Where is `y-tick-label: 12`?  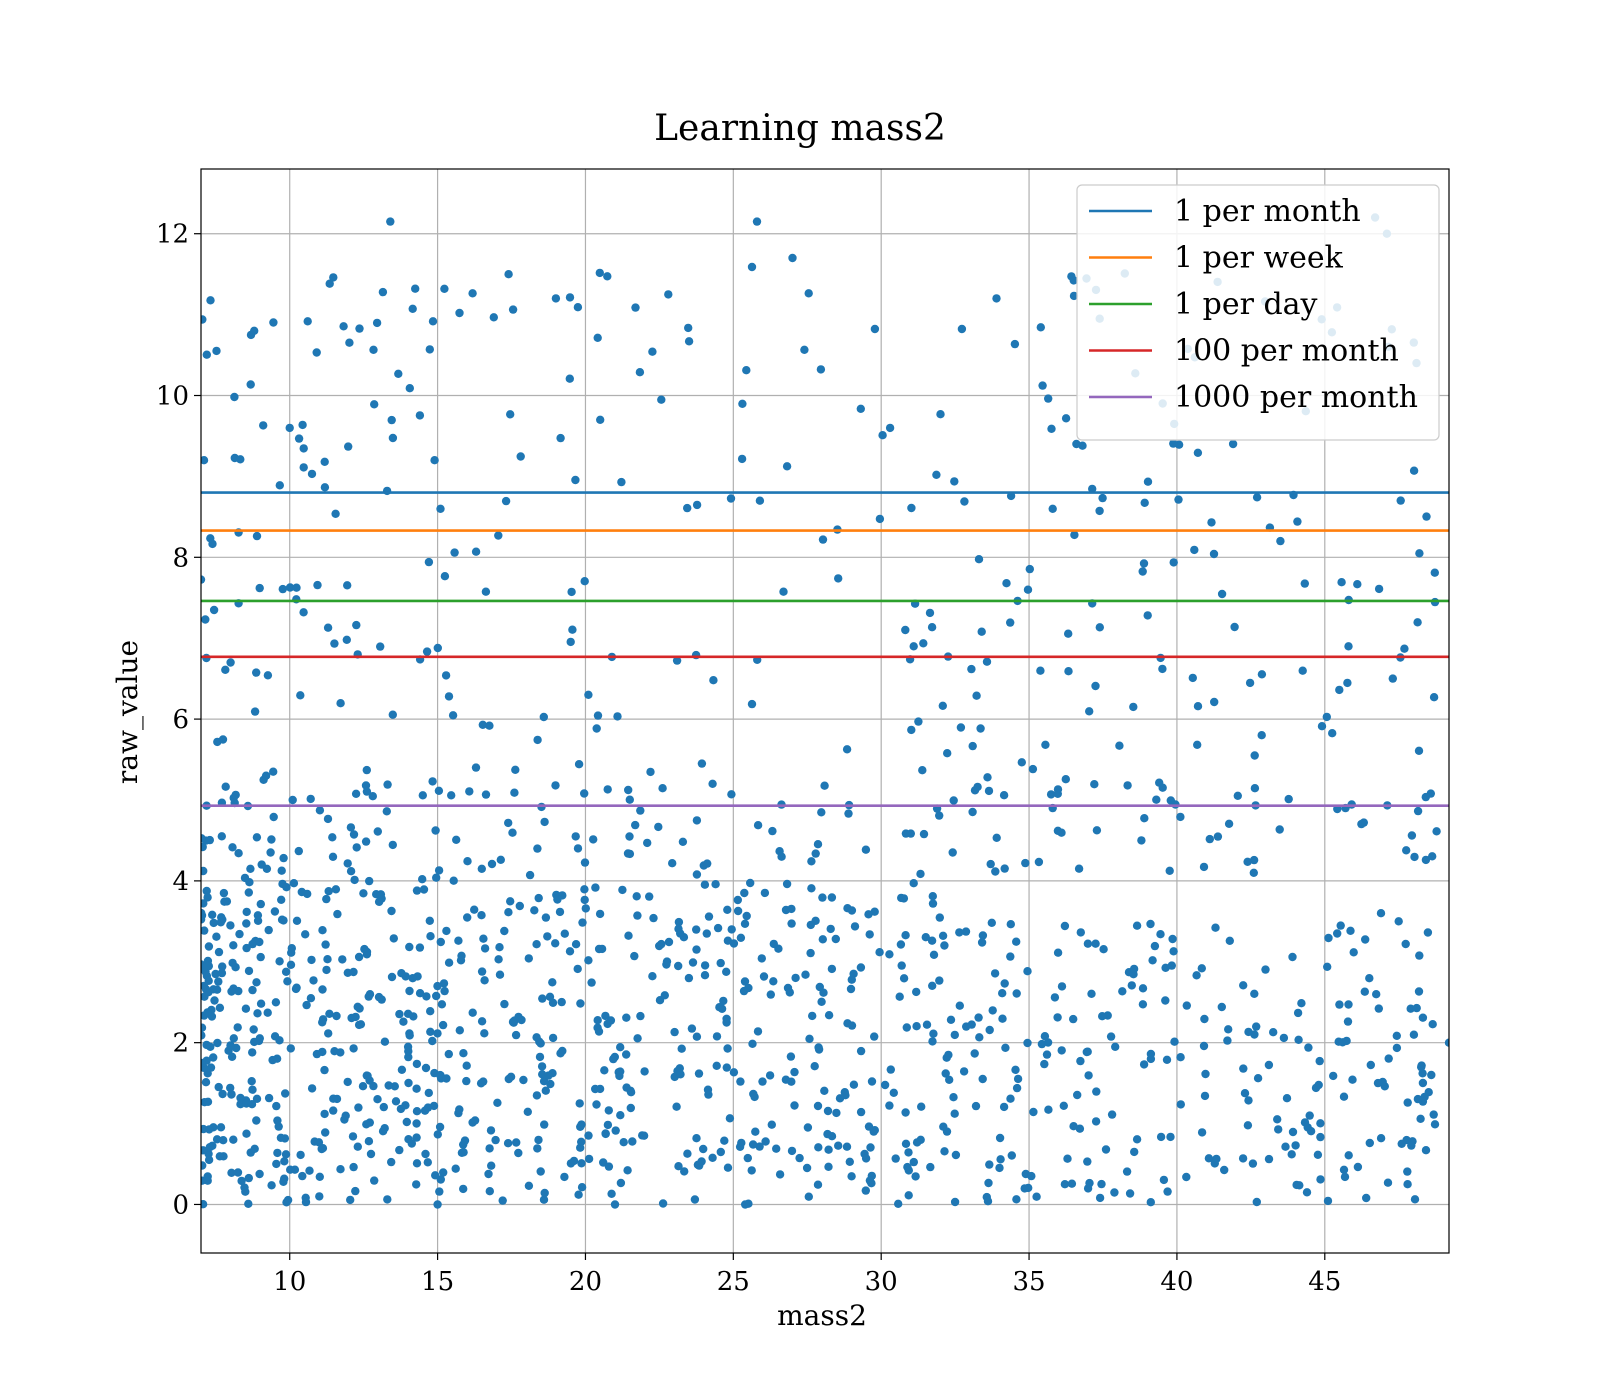 y-tick-label: 12 is located at coordinates (172, 235).